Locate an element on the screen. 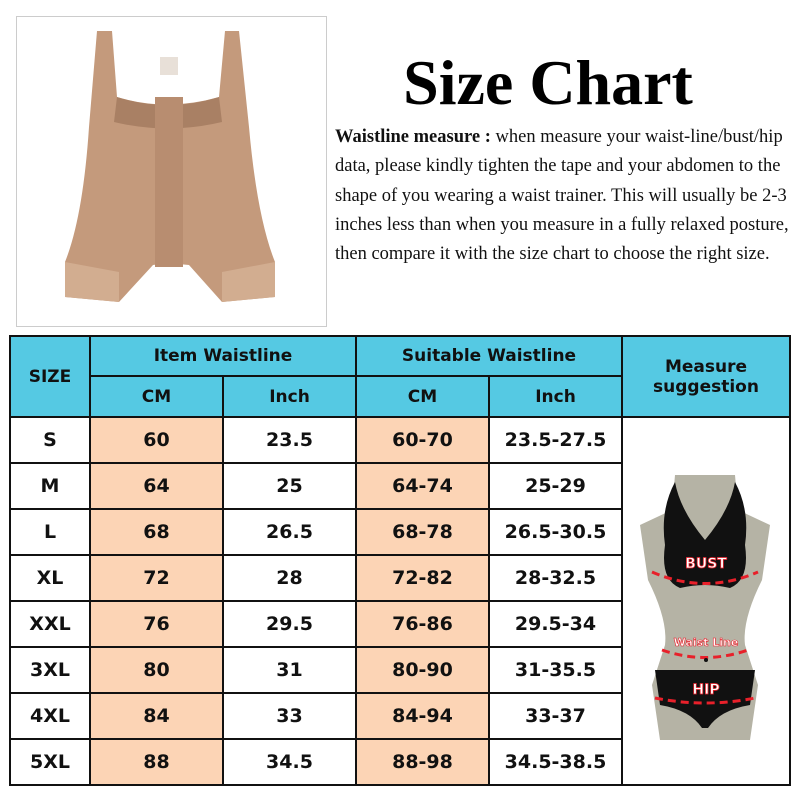 This screenshot has width=800, height=800. cell-item-cm: 84 is located at coordinates (156, 716).